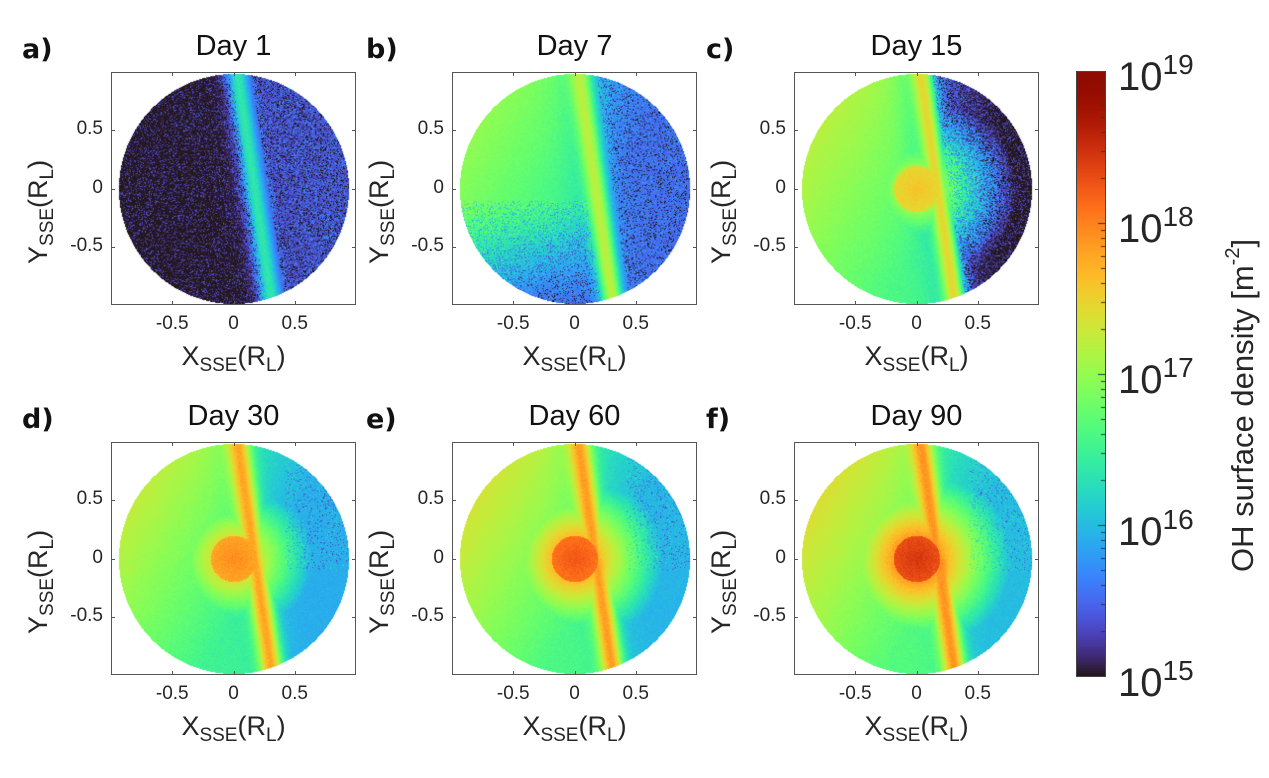 Image resolution: width=1269 pixels, height=778 pixels. I want to click on panel-letter: a), so click(37, 49).